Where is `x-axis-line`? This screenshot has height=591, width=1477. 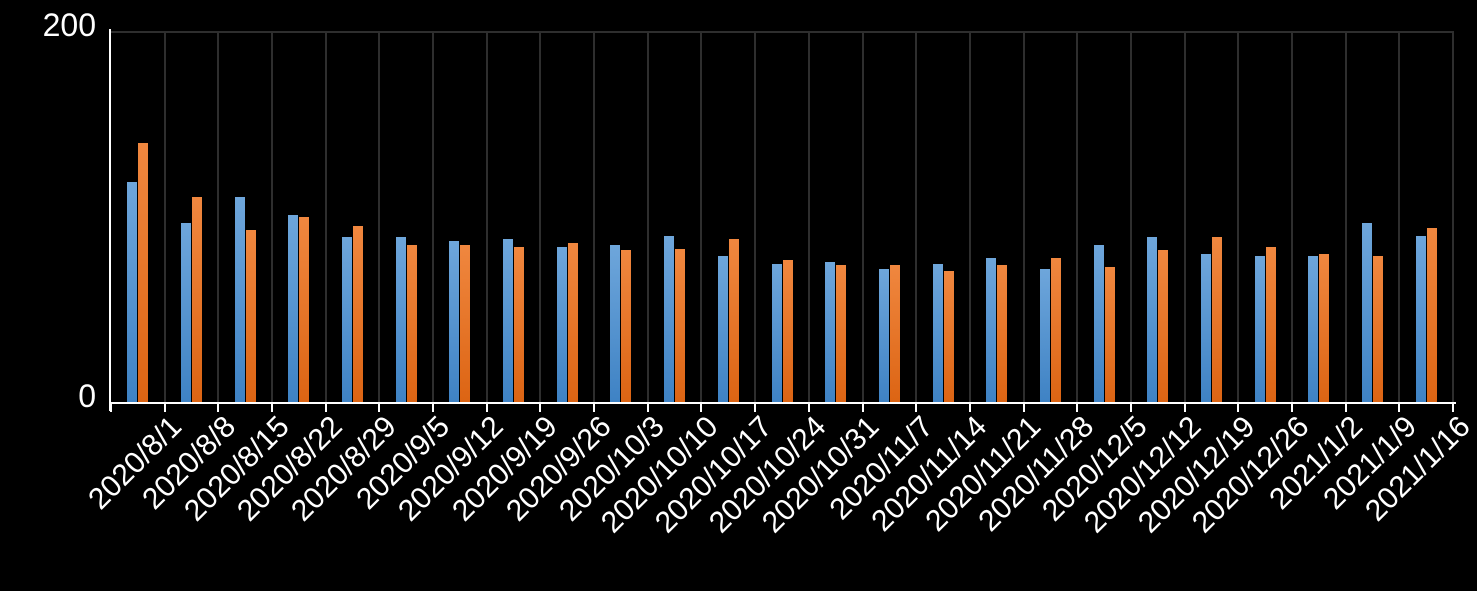
x-axis-line is located at coordinates (782, 403).